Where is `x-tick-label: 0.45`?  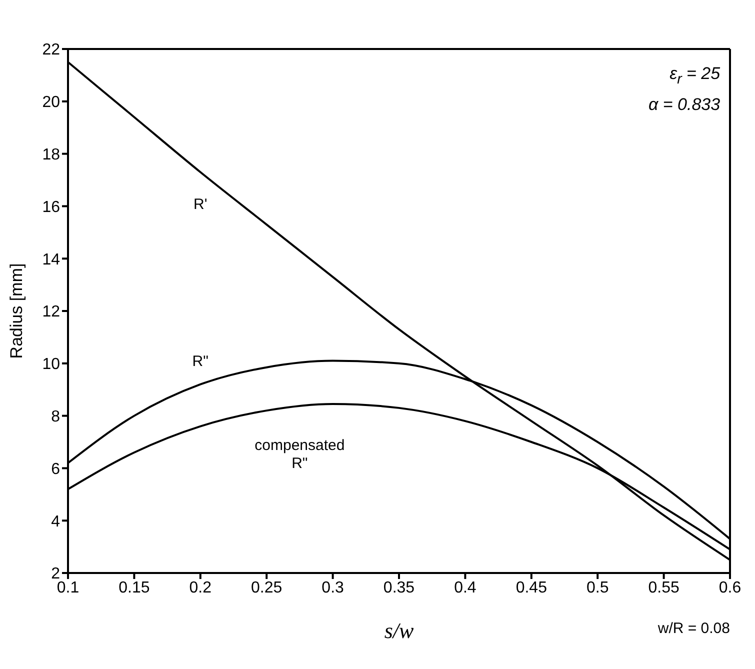
x-tick-label: 0.45 is located at coordinates (532, 587).